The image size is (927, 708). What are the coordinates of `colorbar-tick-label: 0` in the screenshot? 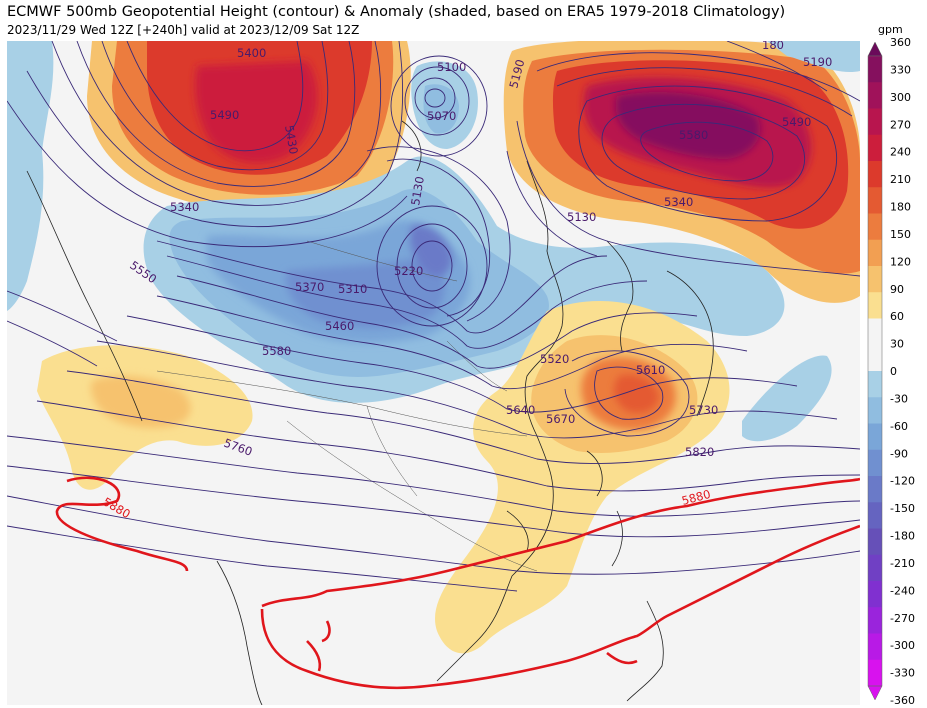 It's located at (893, 371).